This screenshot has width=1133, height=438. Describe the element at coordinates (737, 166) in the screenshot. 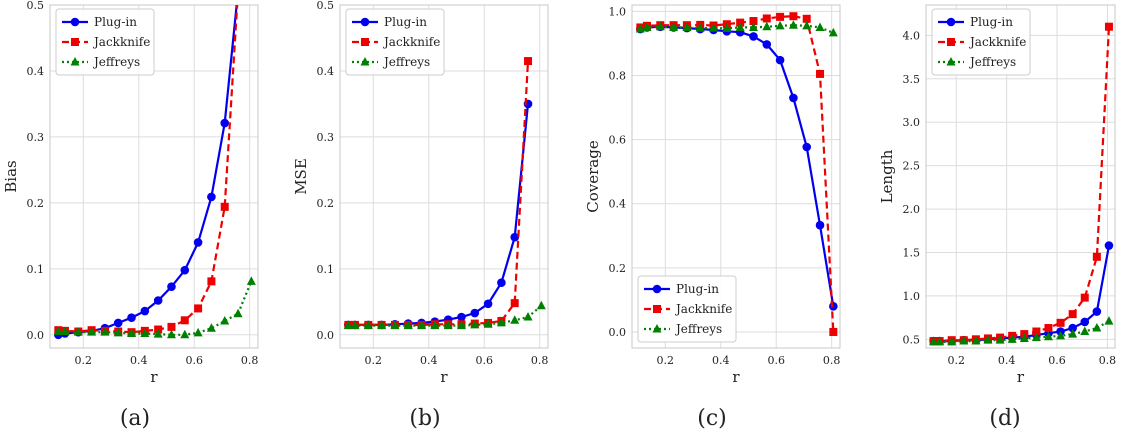

I see `series-line-plugin` at that location.